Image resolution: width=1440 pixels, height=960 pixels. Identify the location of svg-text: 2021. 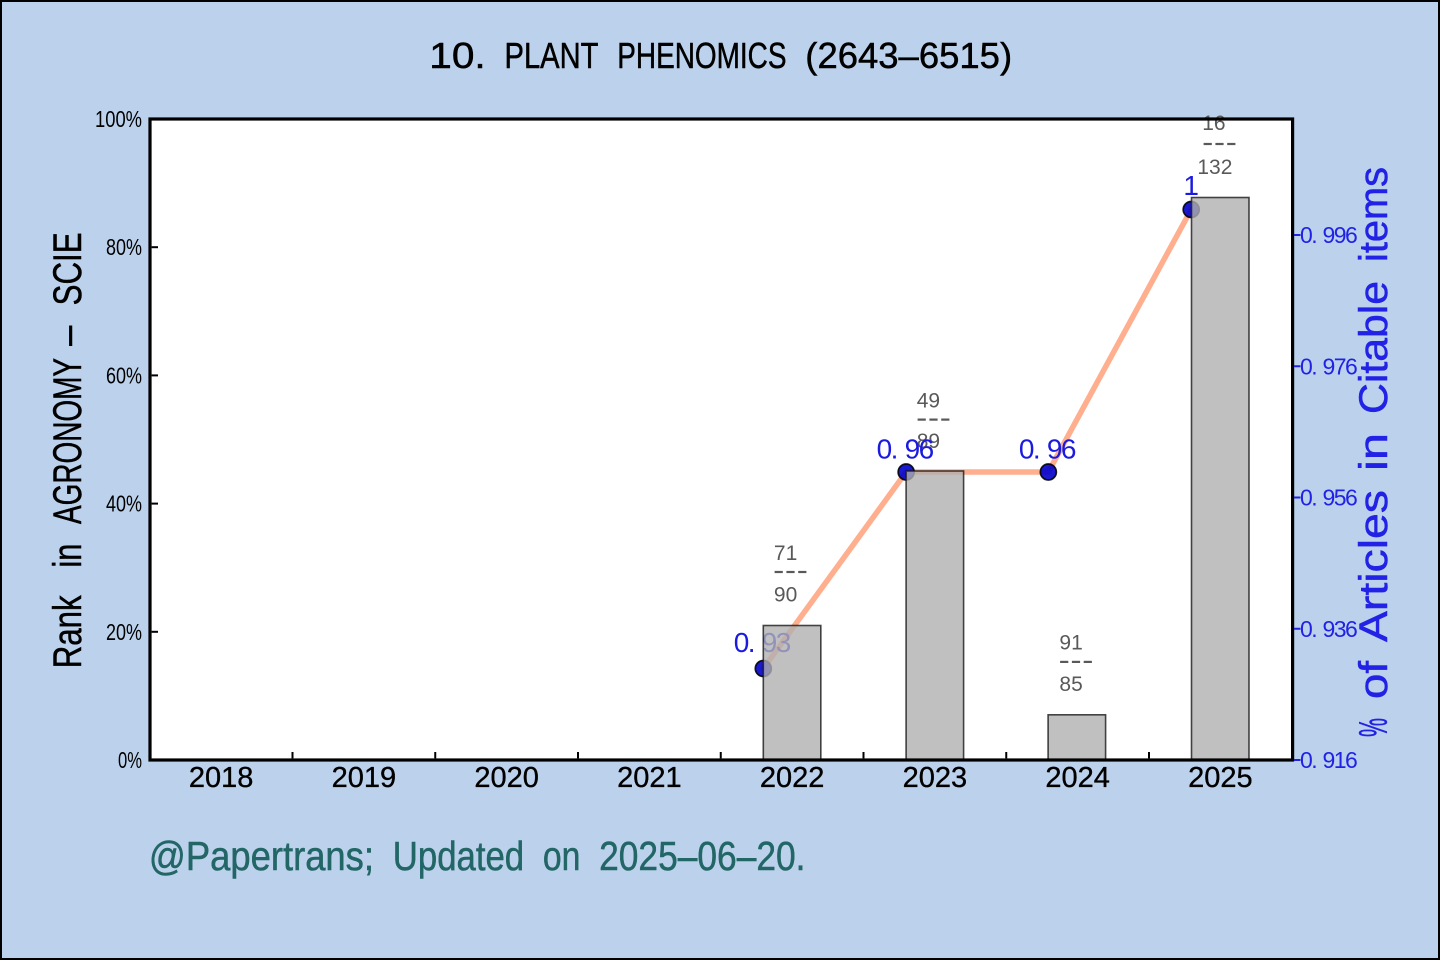
(649, 778).